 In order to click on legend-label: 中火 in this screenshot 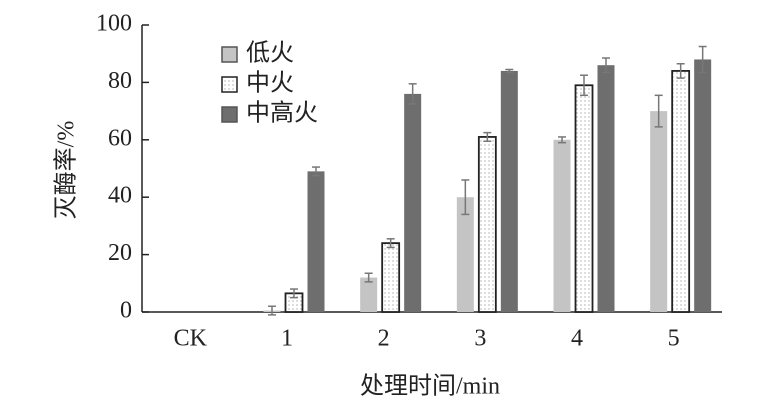, I will do `click(270, 83)`.